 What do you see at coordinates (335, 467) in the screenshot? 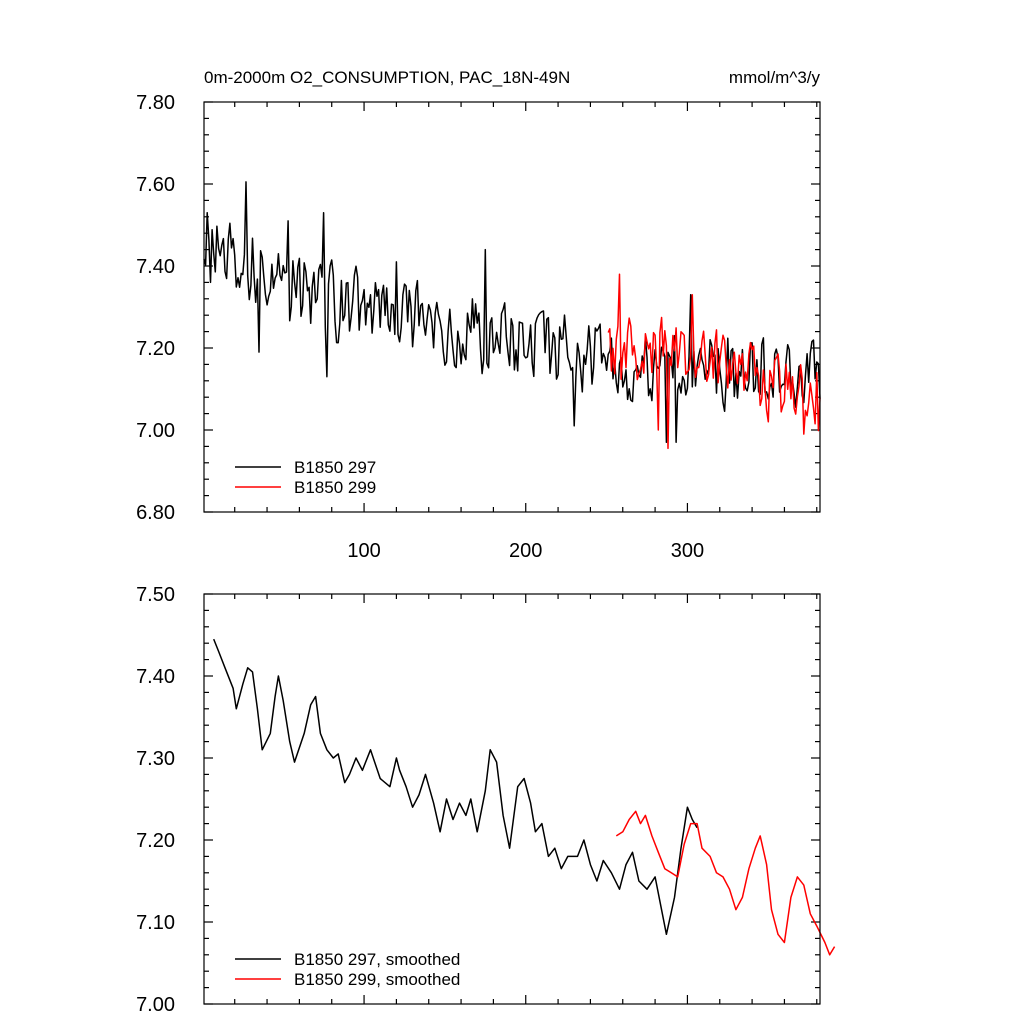
I see `legend-label: B1850 297` at bounding box center [335, 467].